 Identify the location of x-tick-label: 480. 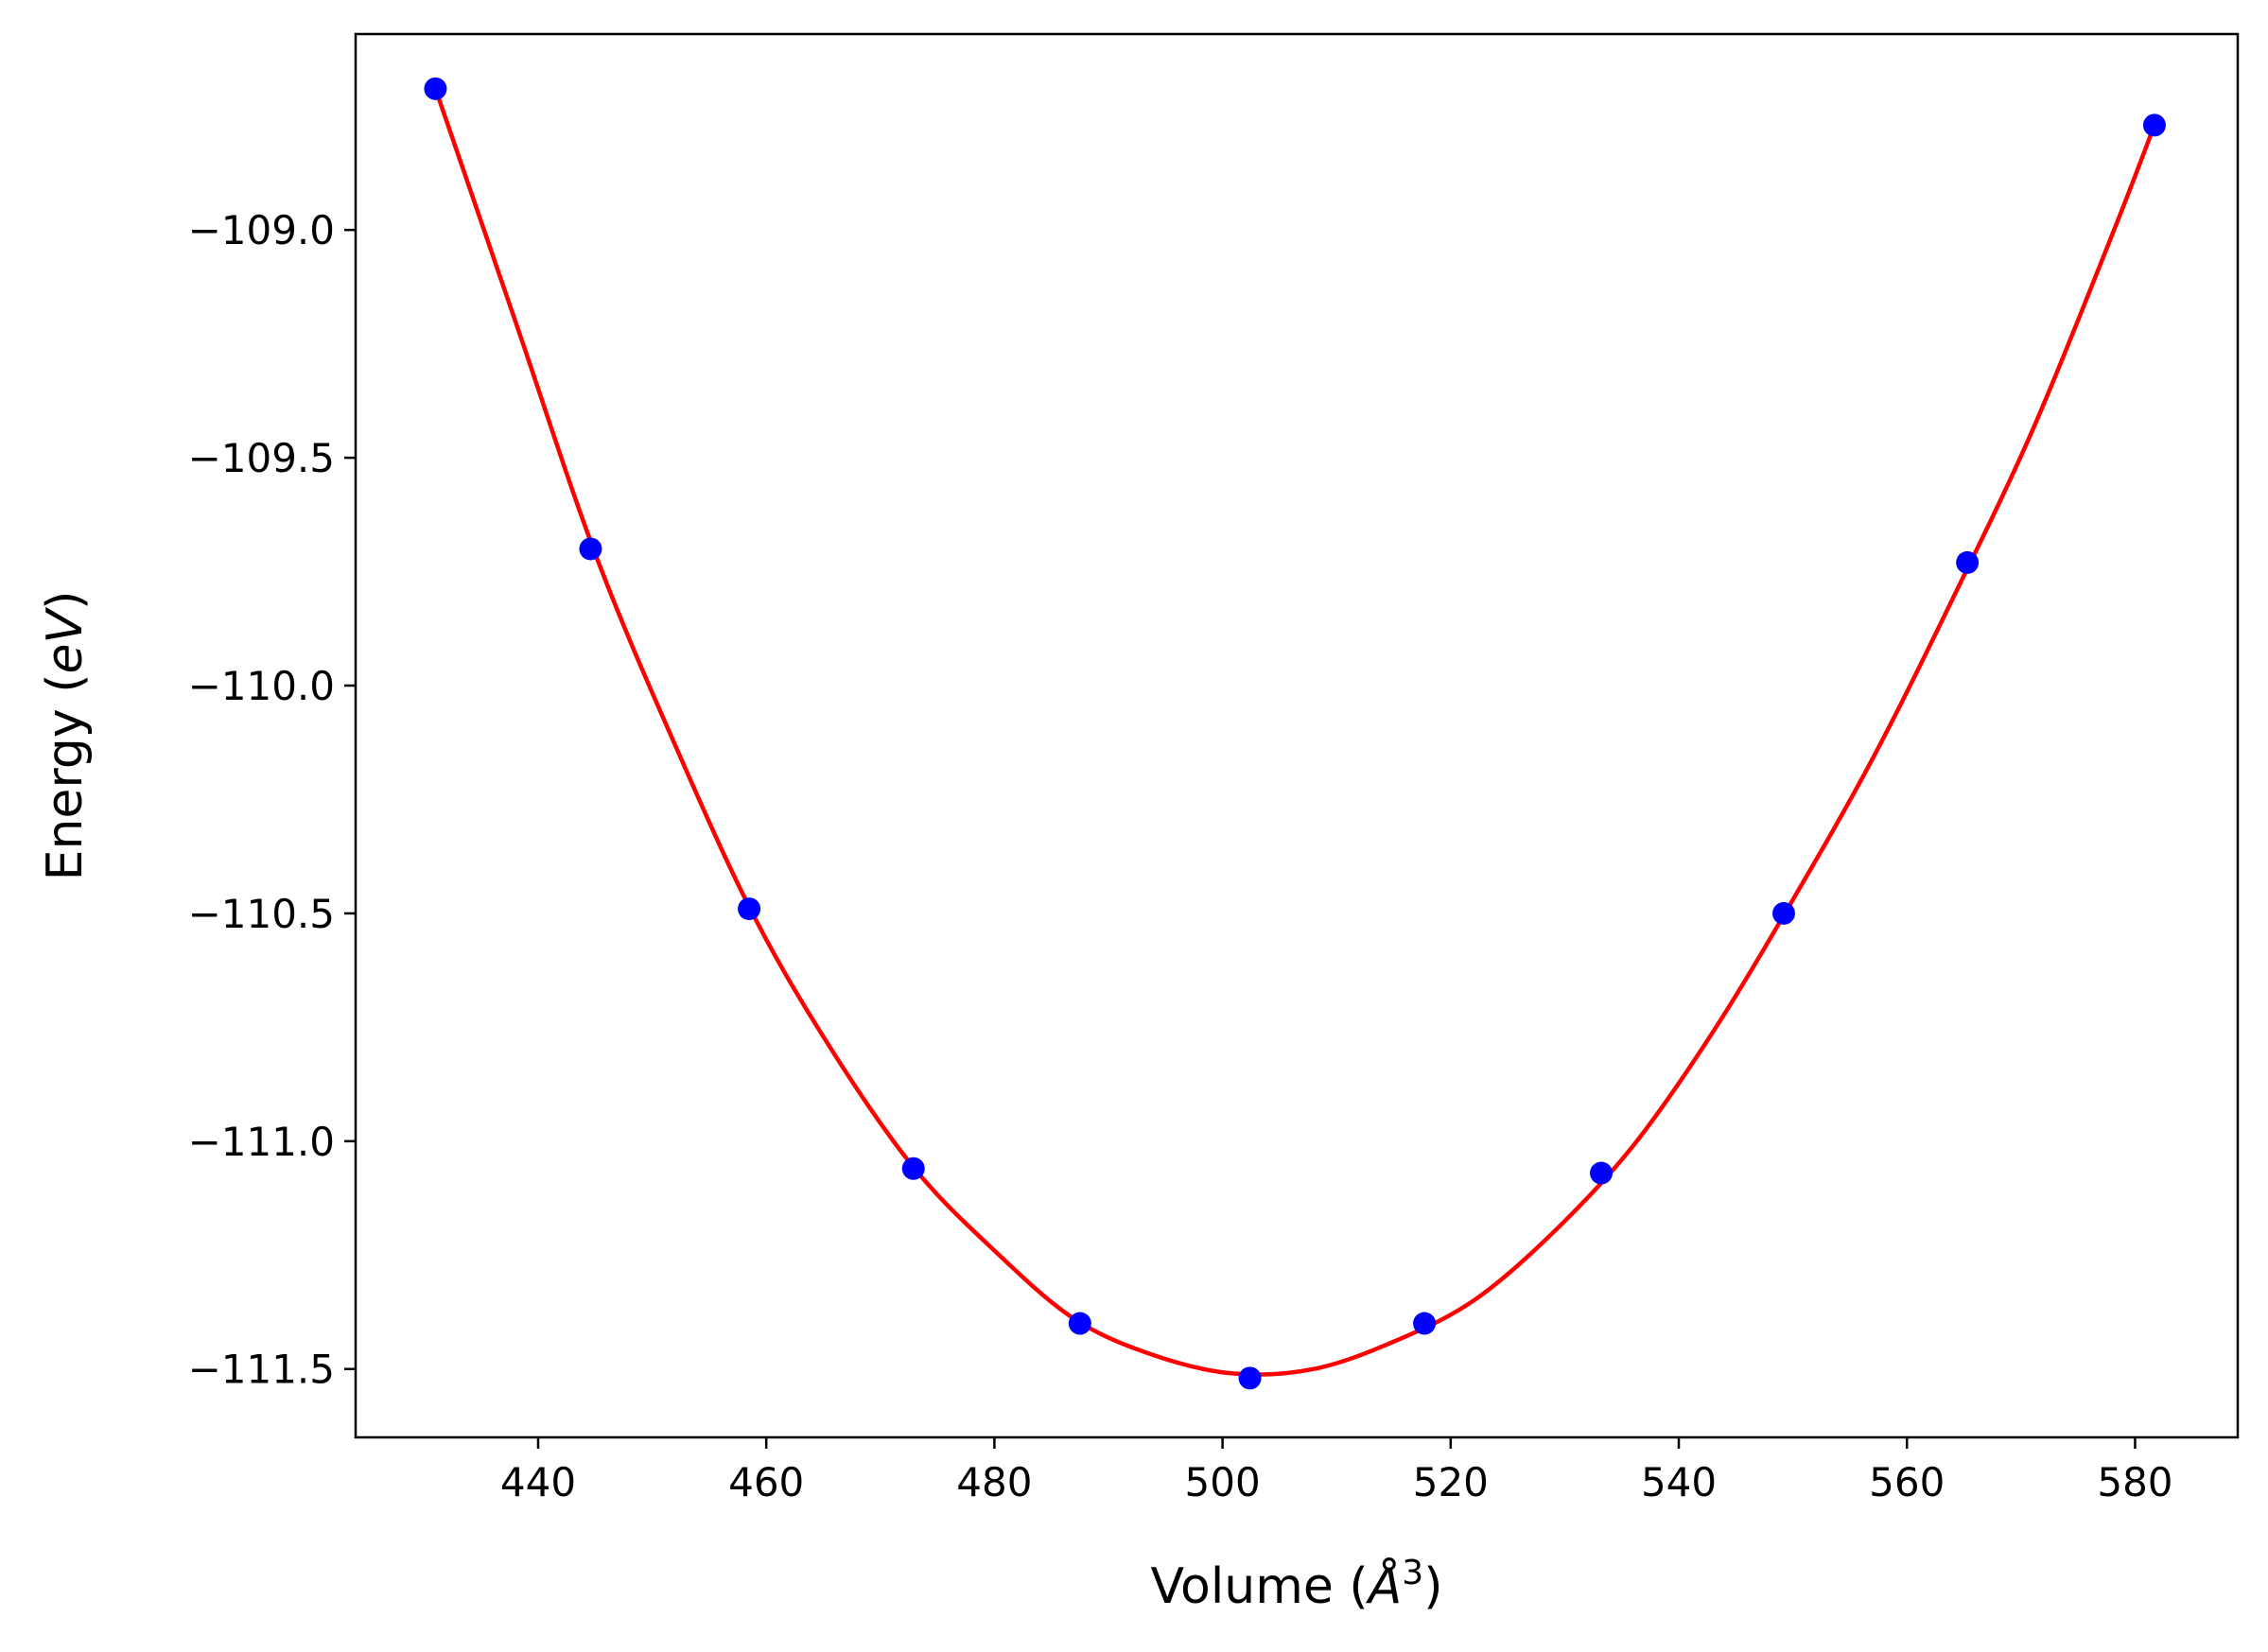
(994, 1482).